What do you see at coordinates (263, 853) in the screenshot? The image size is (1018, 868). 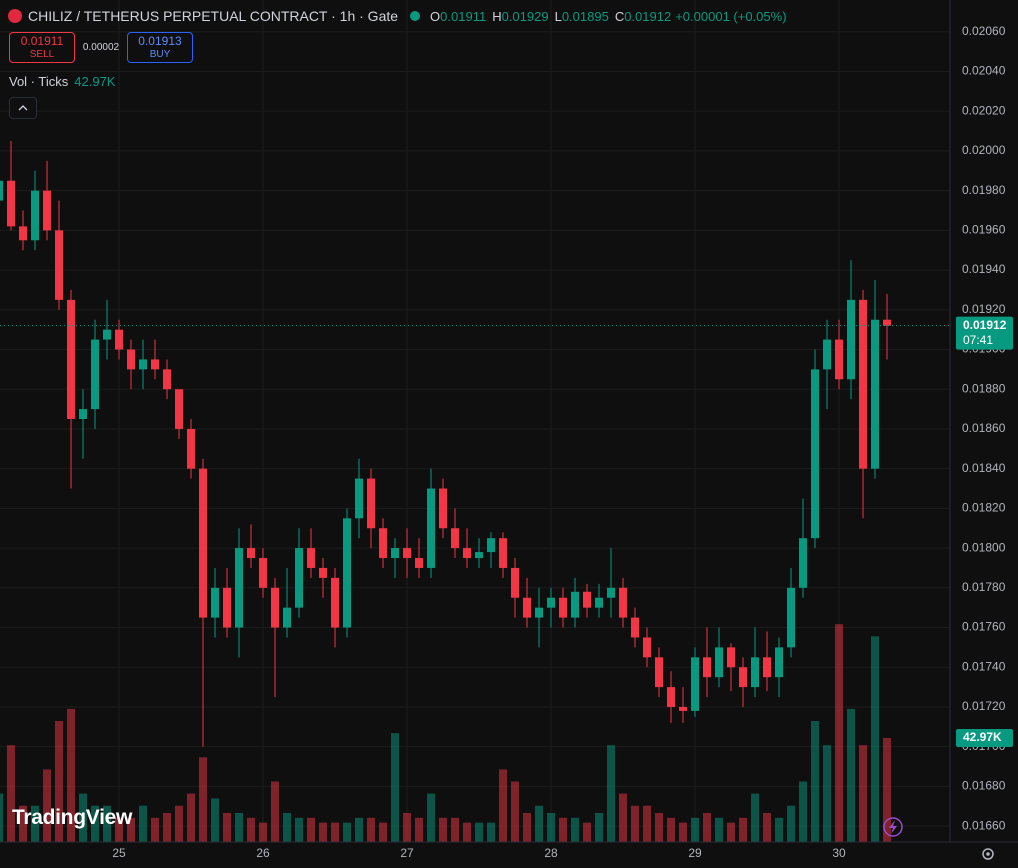 I see `x-tick-label: 26` at bounding box center [263, 853].